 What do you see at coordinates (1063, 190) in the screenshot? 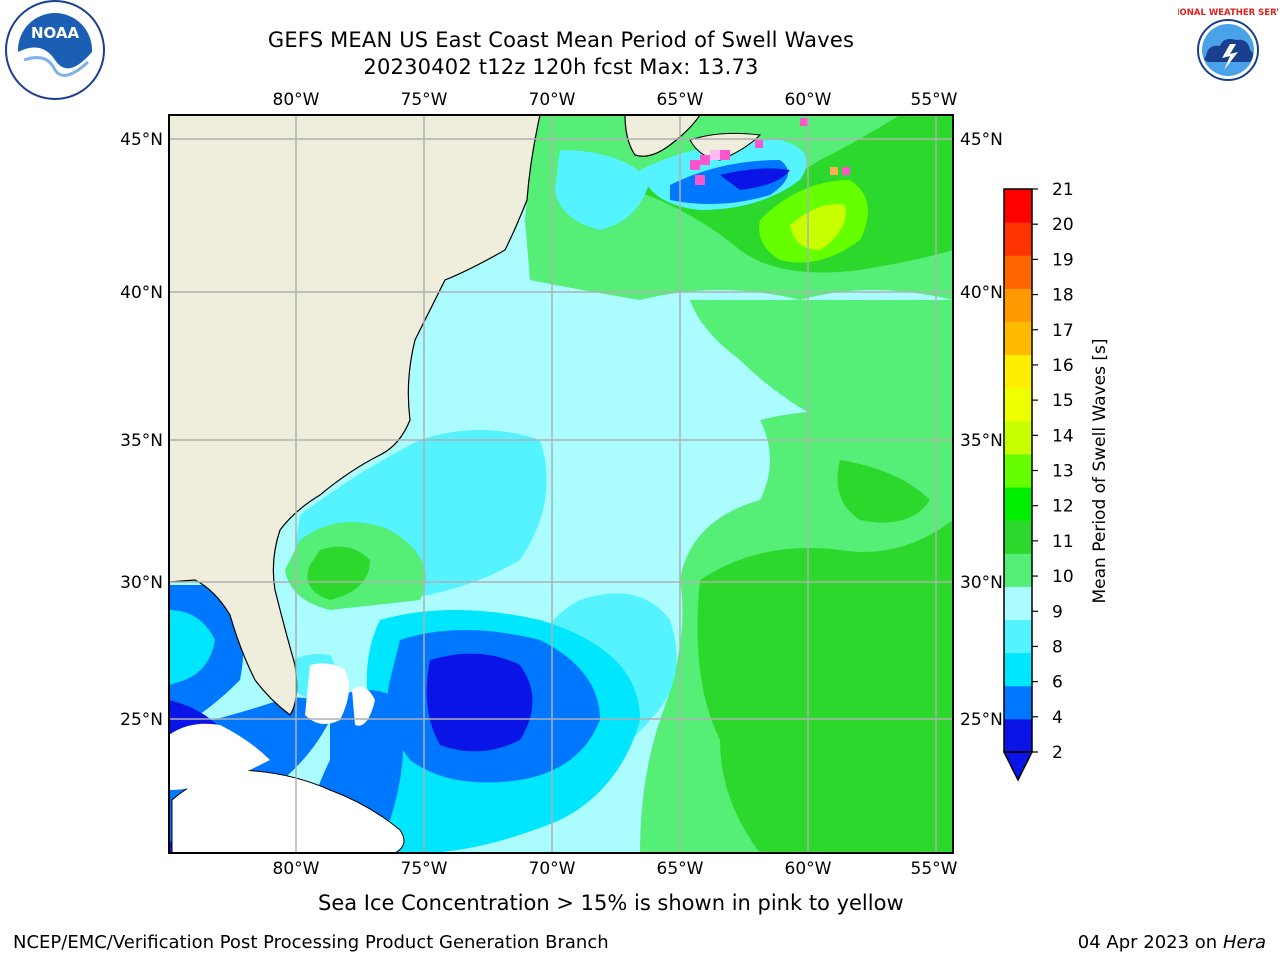
I see `colorbar-tick-label: 21` at bounding box center [1063, 190].